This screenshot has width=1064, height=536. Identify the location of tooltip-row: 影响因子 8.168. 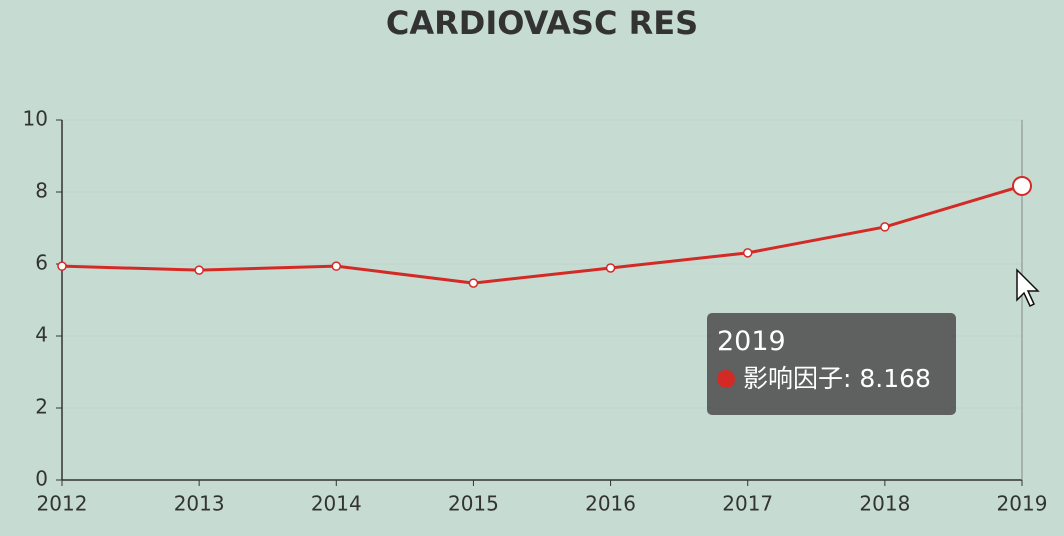
(831, 379).